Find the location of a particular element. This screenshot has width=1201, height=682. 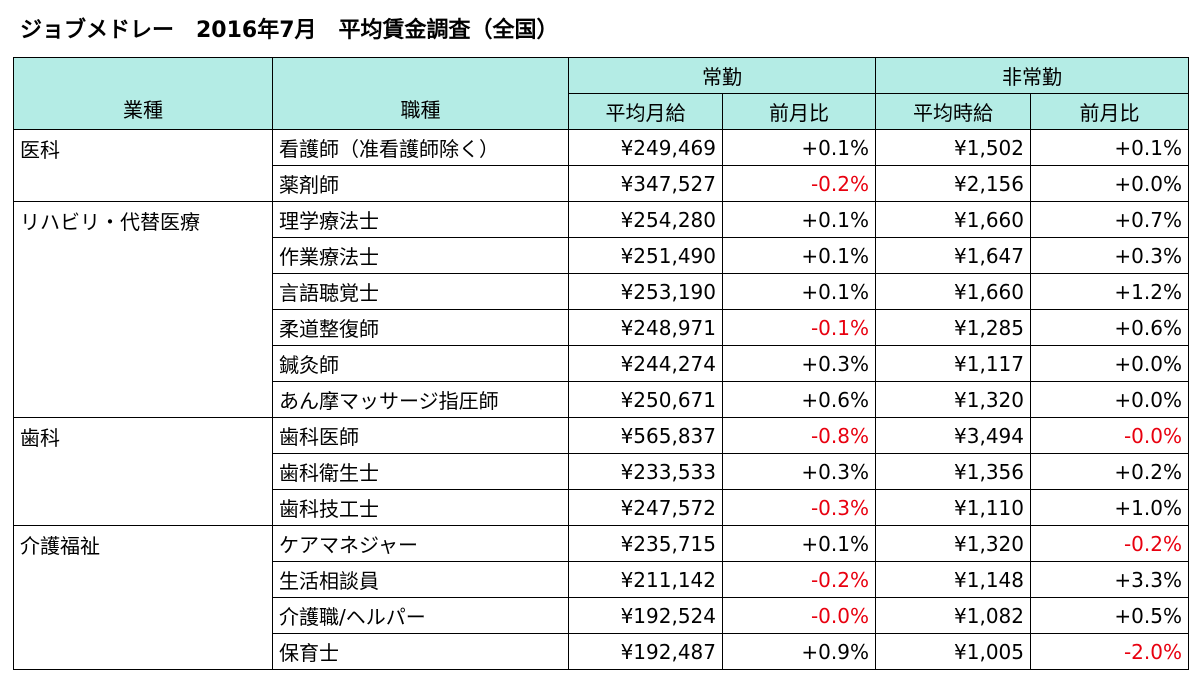

value-cell: ¥2,156 is located at coordinates (953, 183).